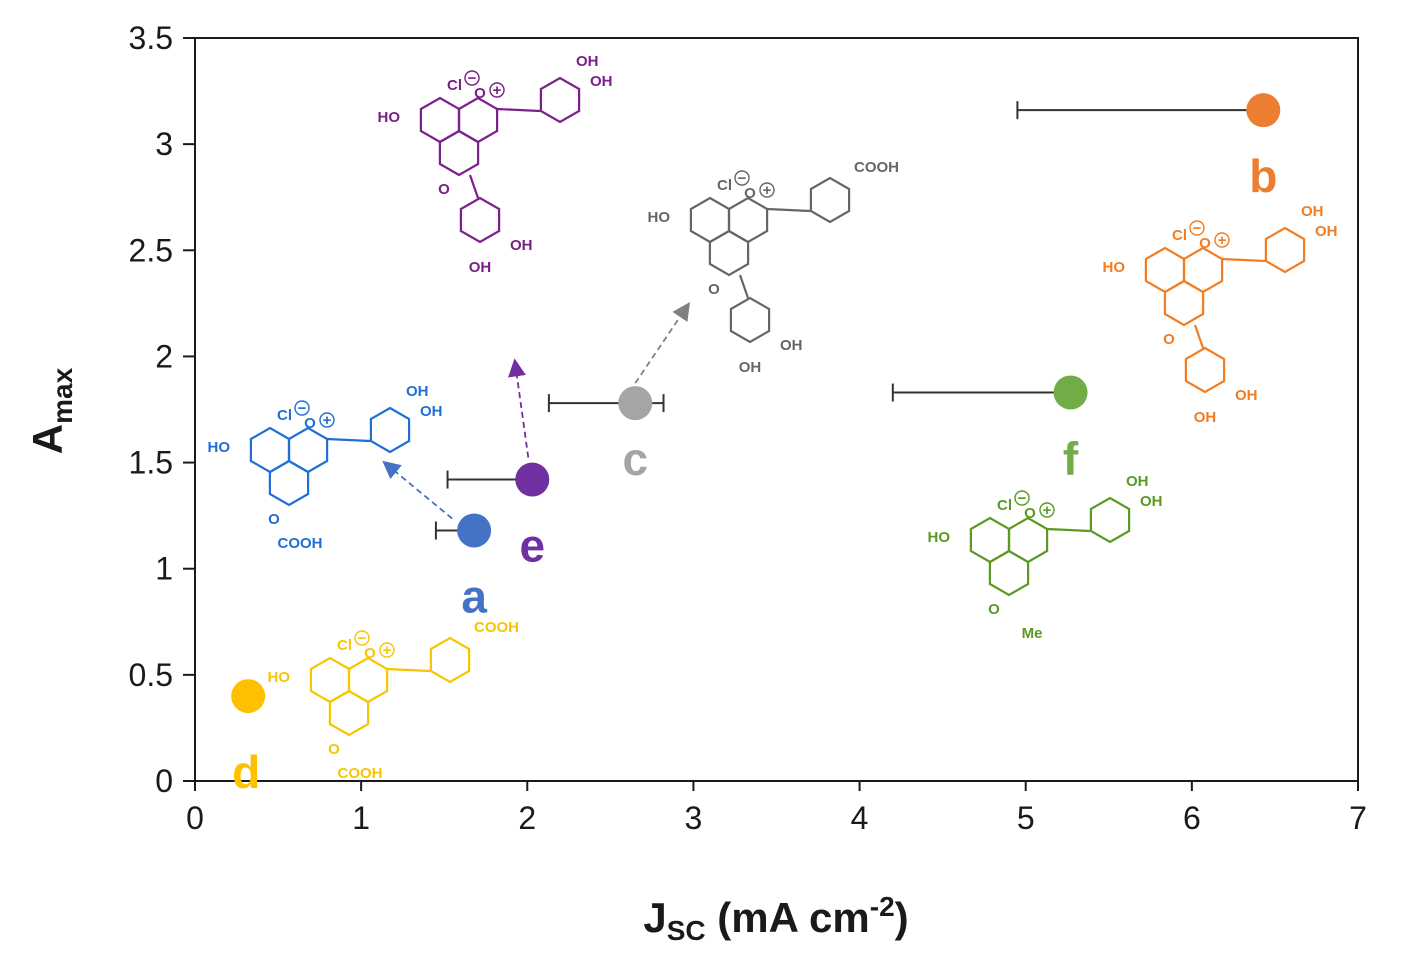 The image size is (1405, 964). Describe the element at coordinates (248, 696) in the screenshot. I see `point-d` at that location.